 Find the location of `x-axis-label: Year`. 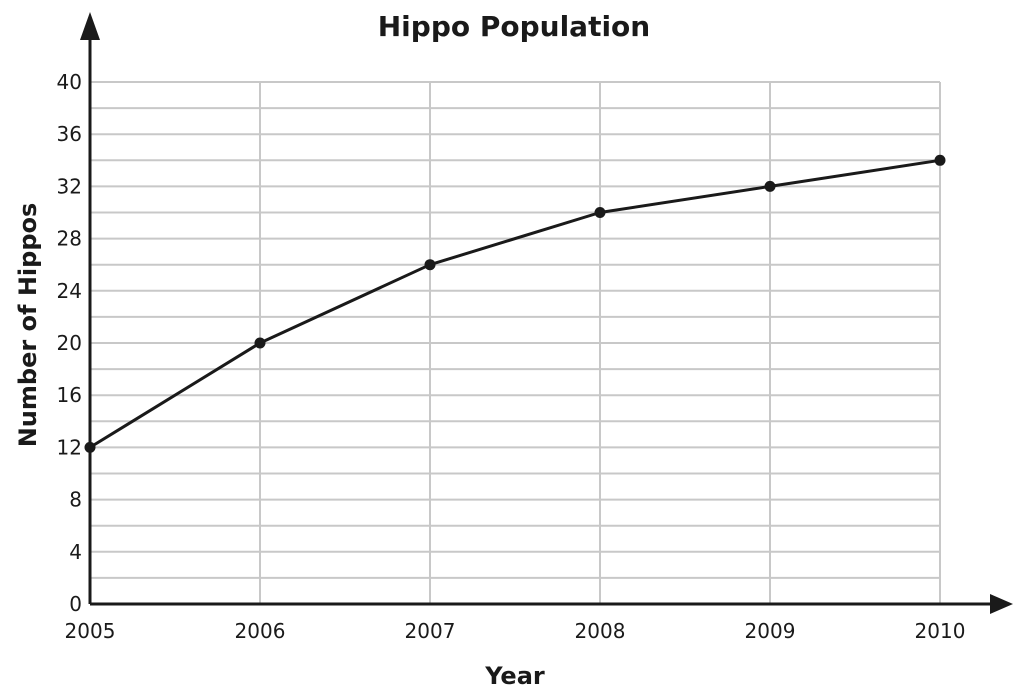

x-axis-label: Year is located at coordinates (514, 675).